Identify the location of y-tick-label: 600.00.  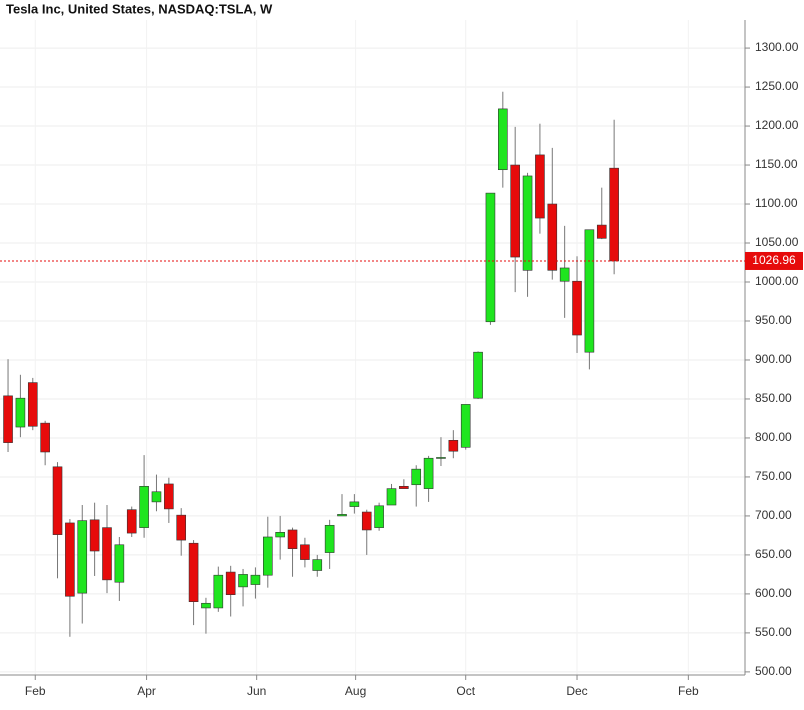
(773, 593).